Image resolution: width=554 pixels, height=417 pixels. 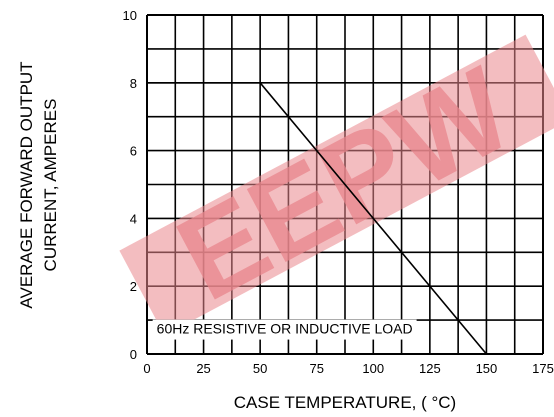 What do you see at coordinates (345, 402) in the screenshot?
I see `x-axis-title: CASE TEMPERATURE, ( °C)` at bounding box center [345, 402].